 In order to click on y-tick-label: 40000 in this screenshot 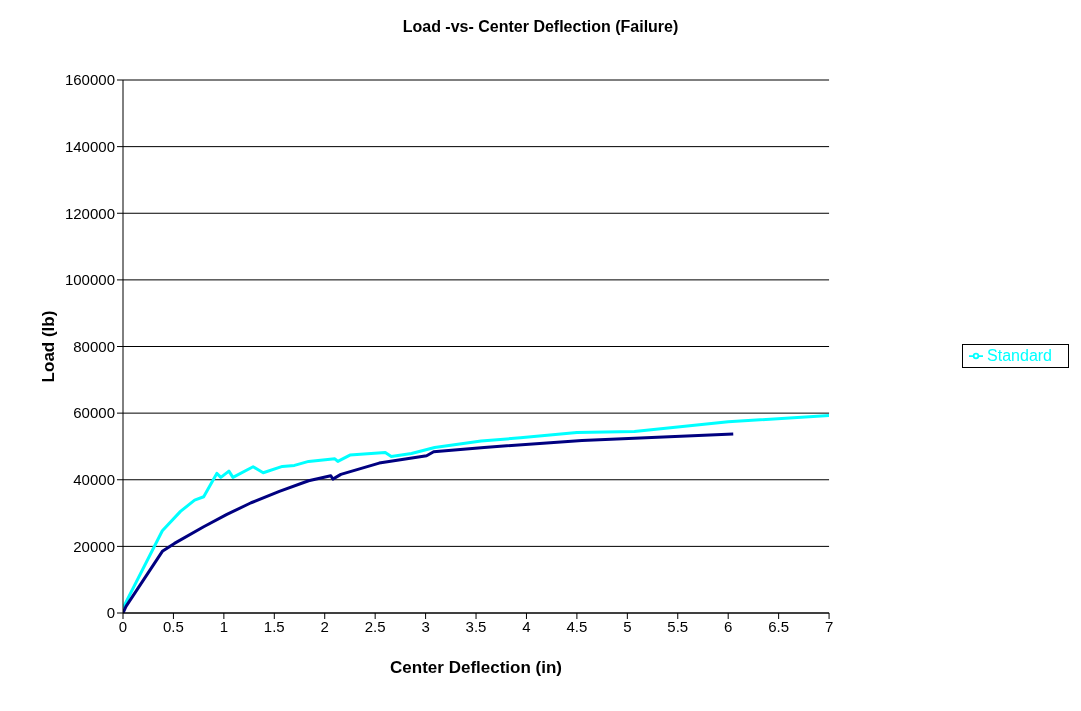, I will do `click(94, 480)`.